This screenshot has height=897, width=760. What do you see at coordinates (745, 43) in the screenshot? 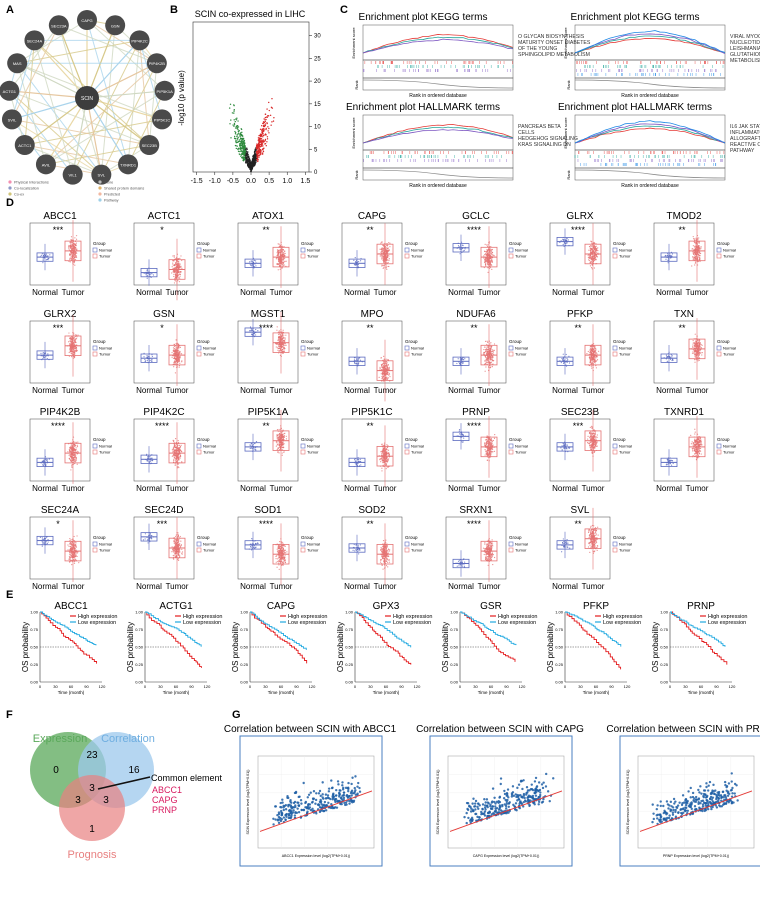
I see `gsea-term: NUCLEOTIDE EXCISION` at bounding box center [745, 43].